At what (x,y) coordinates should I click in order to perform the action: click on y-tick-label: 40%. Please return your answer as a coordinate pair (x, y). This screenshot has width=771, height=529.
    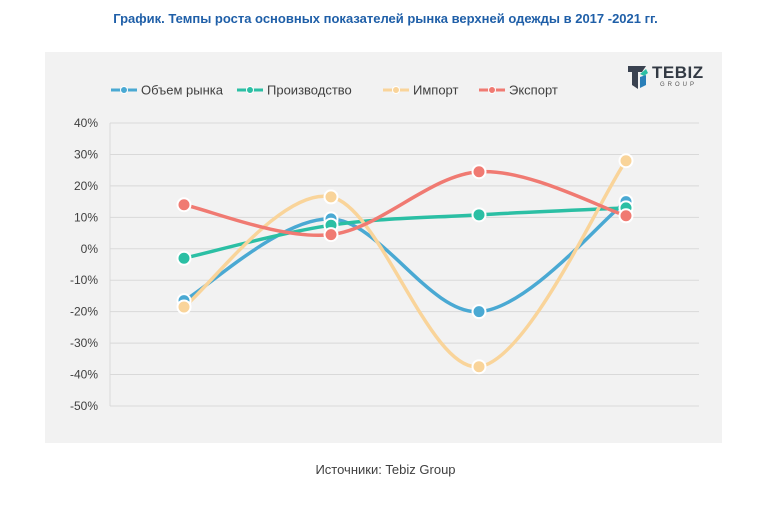
    Looking at the image, I should click on (86, 123).